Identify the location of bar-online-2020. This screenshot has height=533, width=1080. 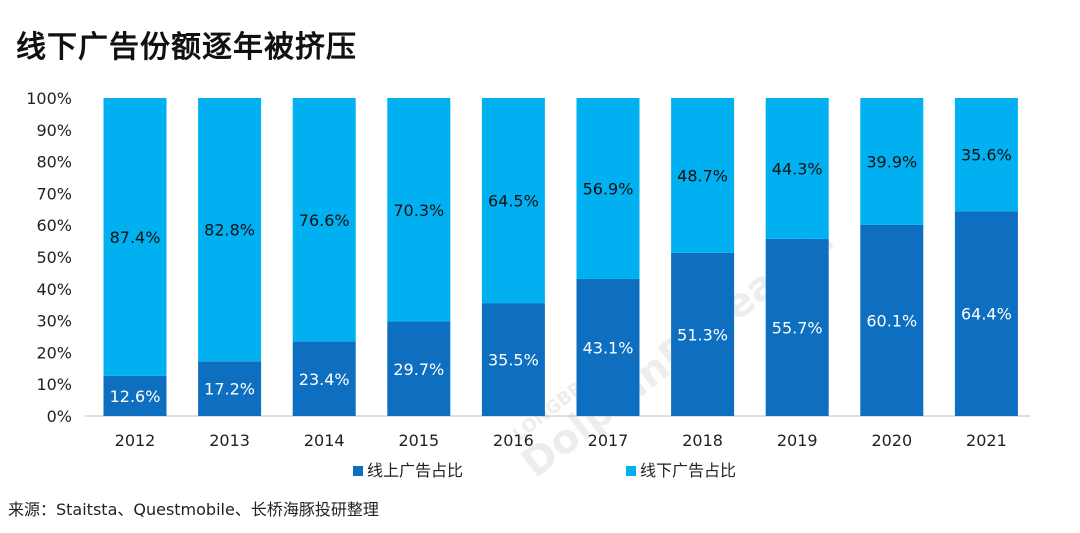
(892, 320).